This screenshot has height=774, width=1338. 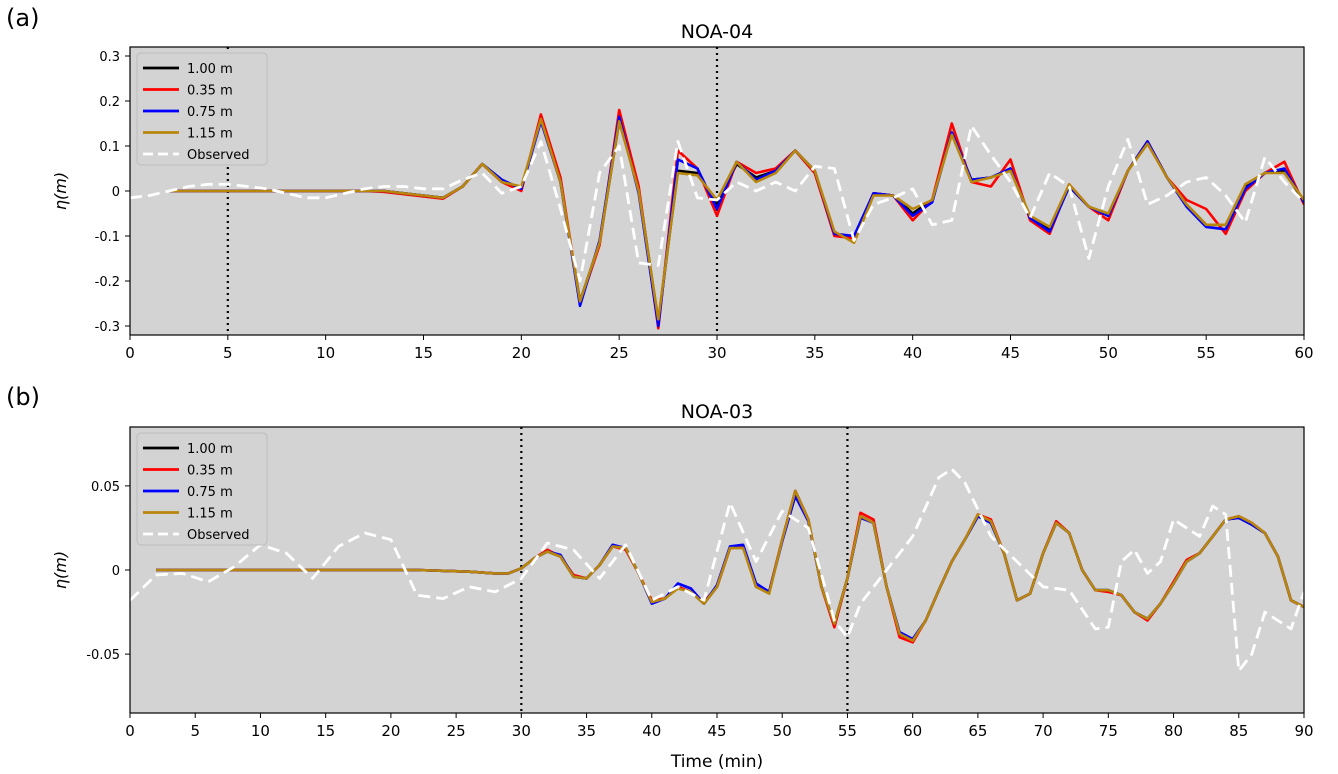 What do you see at coordinates (1108, 731) in the screenshot?
I see `x-tick-label: 75` at bounding box center [1108, 731].